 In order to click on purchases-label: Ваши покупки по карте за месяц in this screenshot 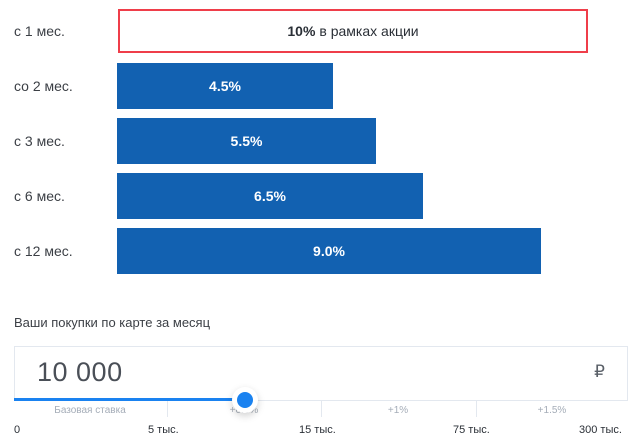, I will do `click(112, 322)`.